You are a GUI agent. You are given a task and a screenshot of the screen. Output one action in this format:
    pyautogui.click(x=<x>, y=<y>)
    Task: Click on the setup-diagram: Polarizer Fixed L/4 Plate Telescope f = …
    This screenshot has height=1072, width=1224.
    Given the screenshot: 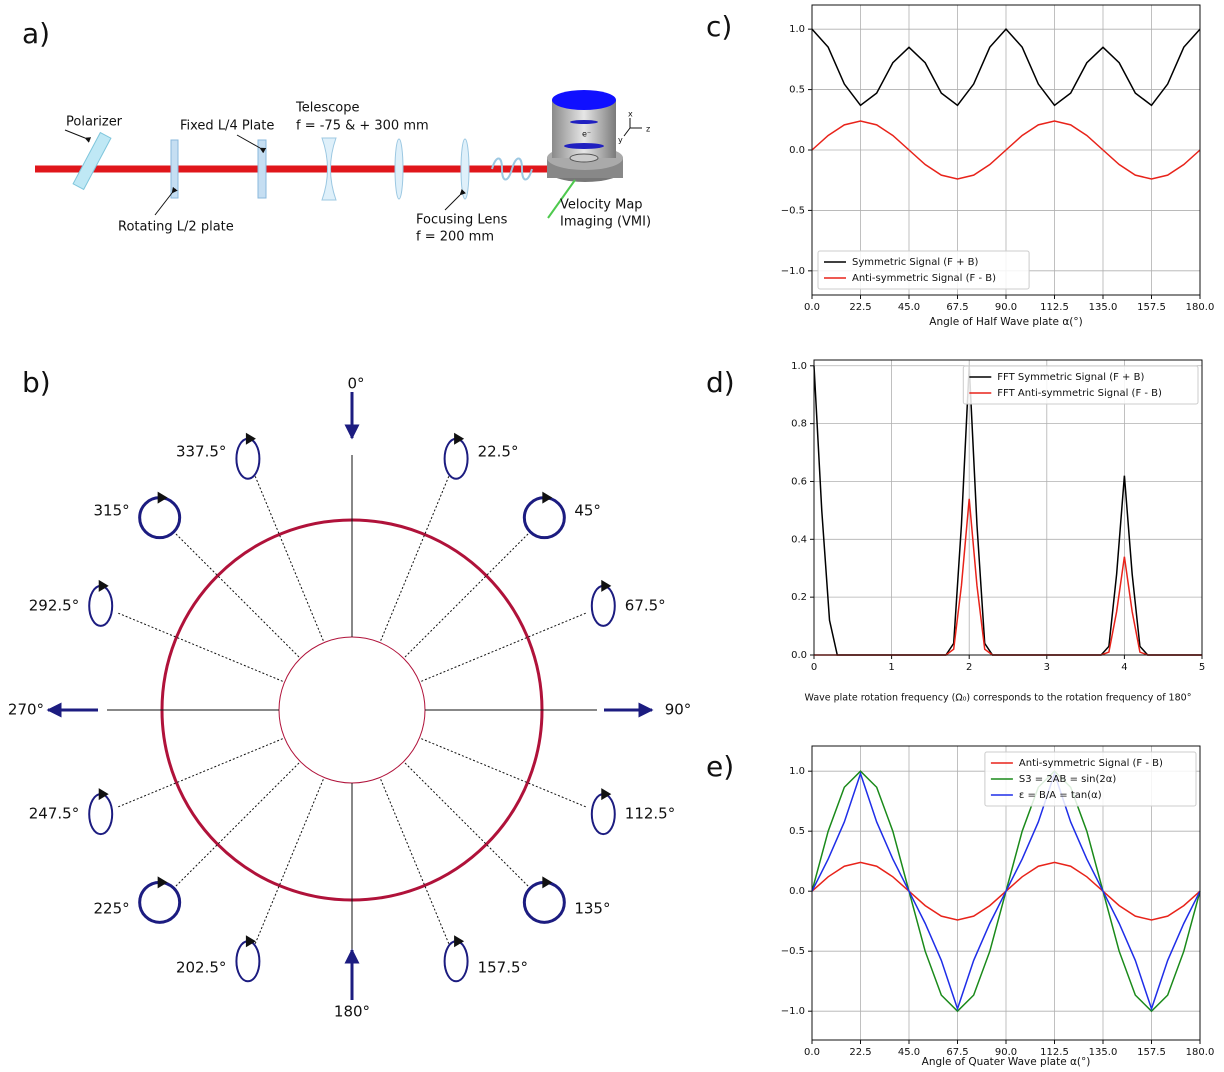 What is the action you would take?
    pyautogui.click(x=343, y=167)
    